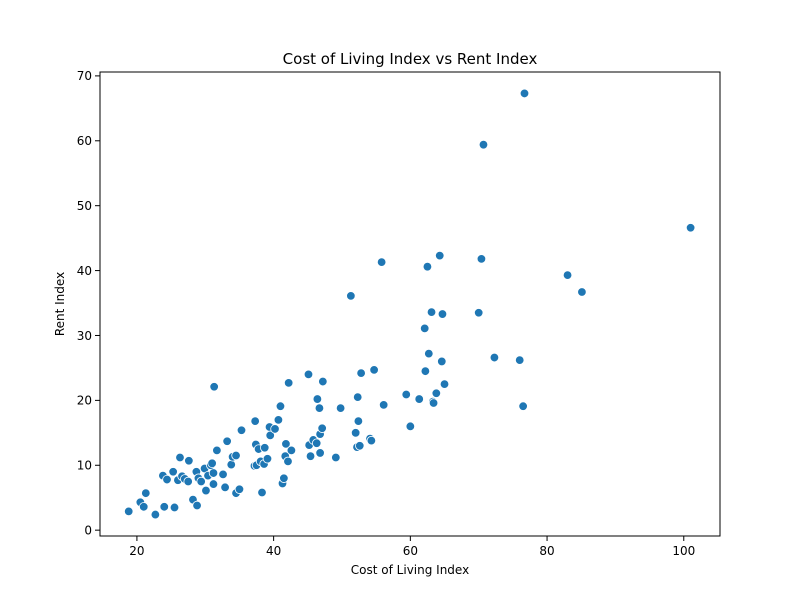 This screenshot has width=800, height=600. I want to click on x-tick-label-3: 80, so click(546, 551).